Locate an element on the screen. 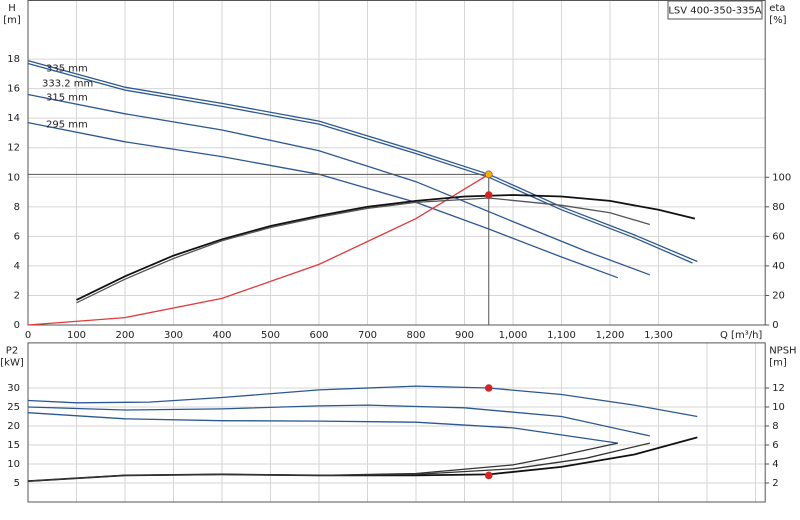 This screenshot has width=800, height=520. curve-label: 315 mm is located at coordinates (67, 98).